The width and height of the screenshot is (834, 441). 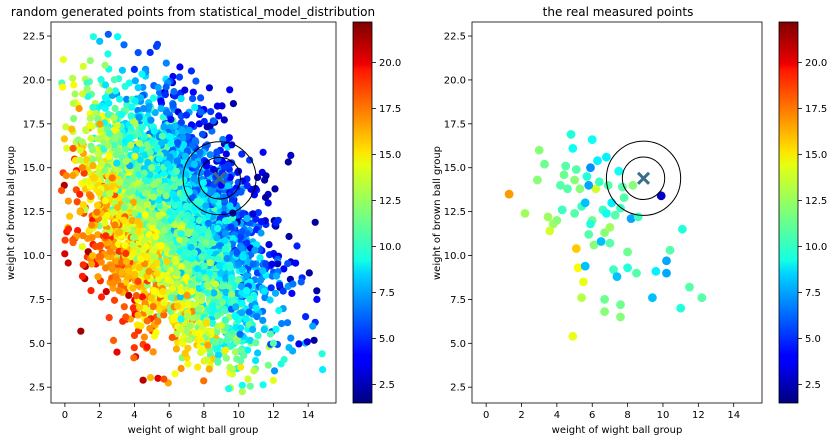 I want to click on left-x-axis-label: weight of wight ball group, so click(x=193, y=430).